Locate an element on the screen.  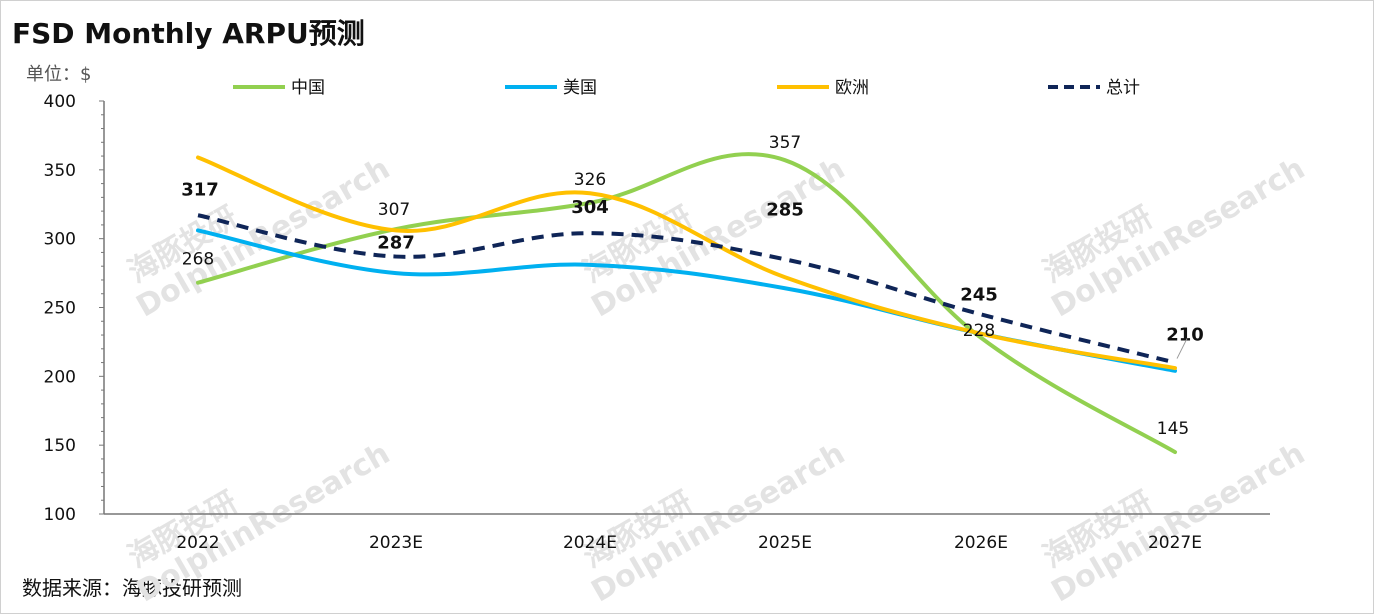
unit-label: 单位：$ is located at coordinates (59, 74).